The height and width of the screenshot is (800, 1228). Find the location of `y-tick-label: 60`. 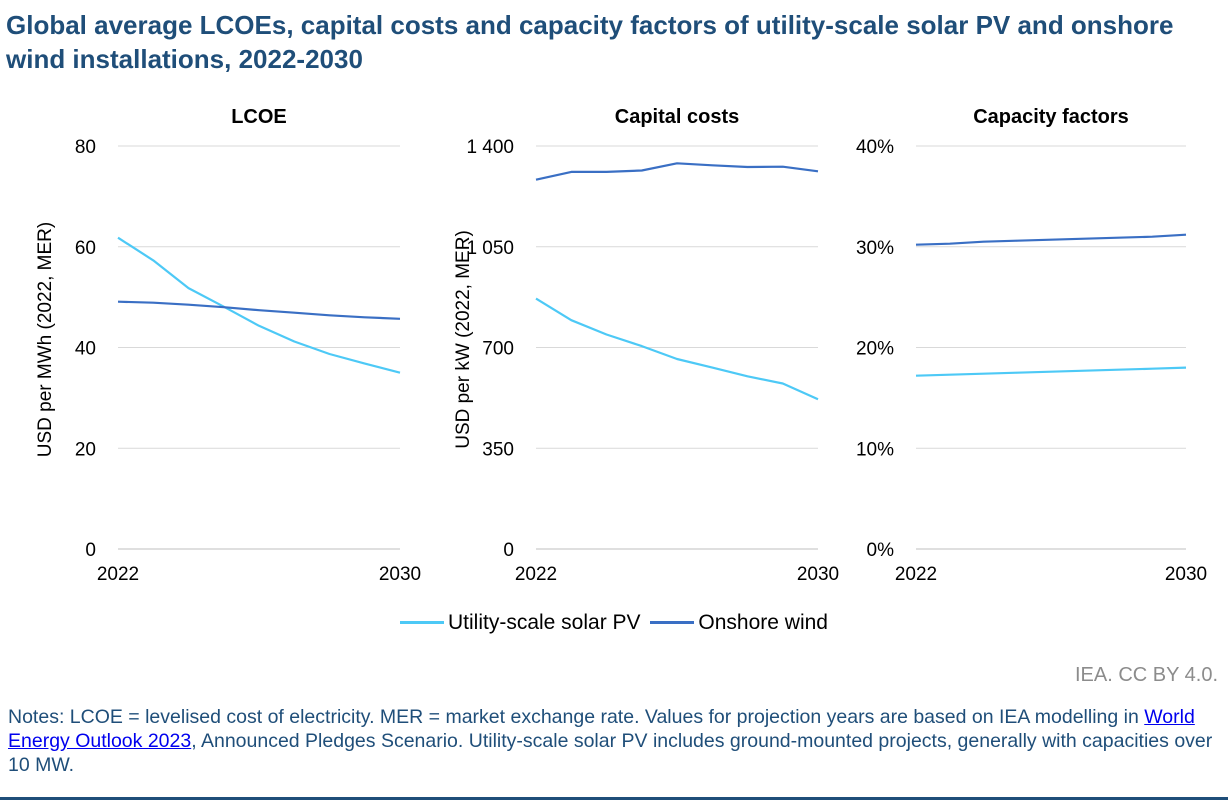

y-tick-label: 60 is located at coordinates (85, 248).